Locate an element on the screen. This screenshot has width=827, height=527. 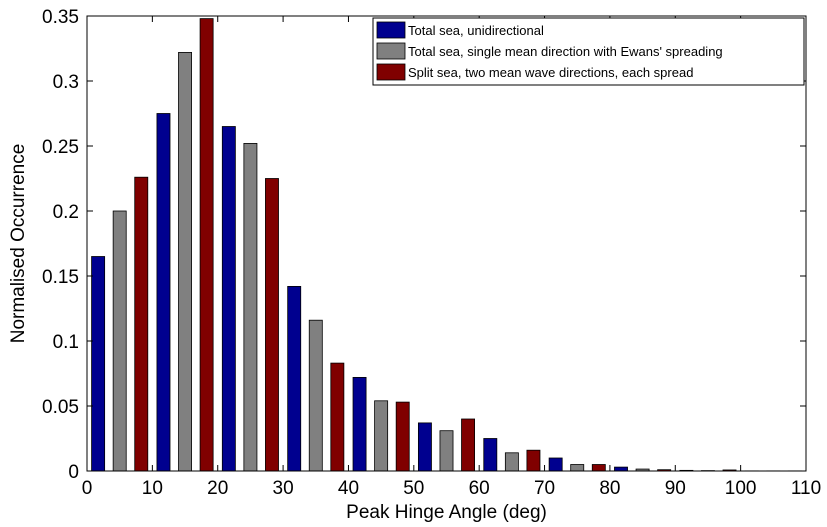
bar-s2-bin4 is located at coordinates (315, 395).